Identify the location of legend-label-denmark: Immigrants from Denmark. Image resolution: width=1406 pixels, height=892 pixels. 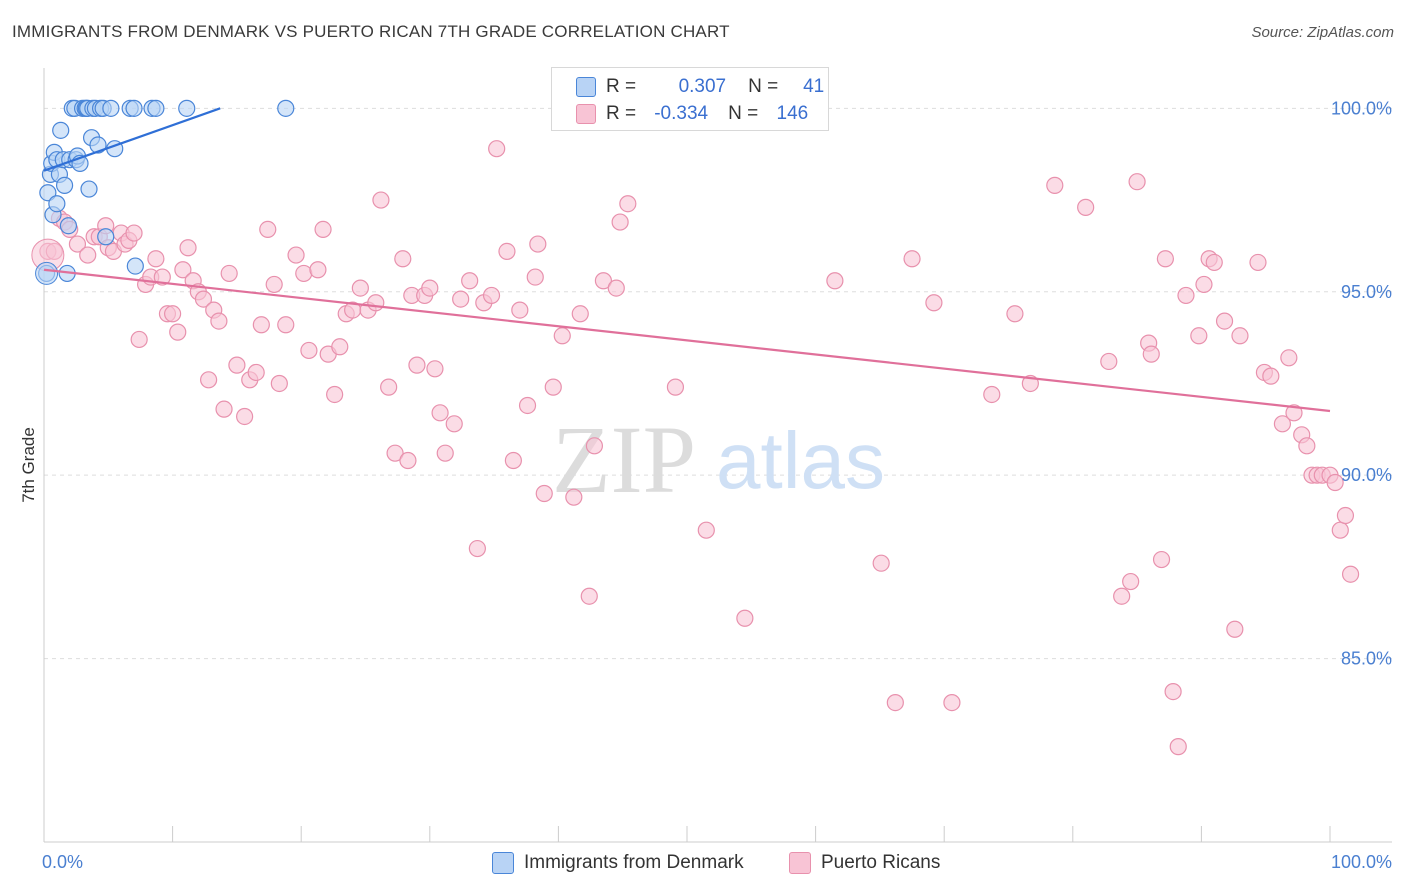
(634, 862).